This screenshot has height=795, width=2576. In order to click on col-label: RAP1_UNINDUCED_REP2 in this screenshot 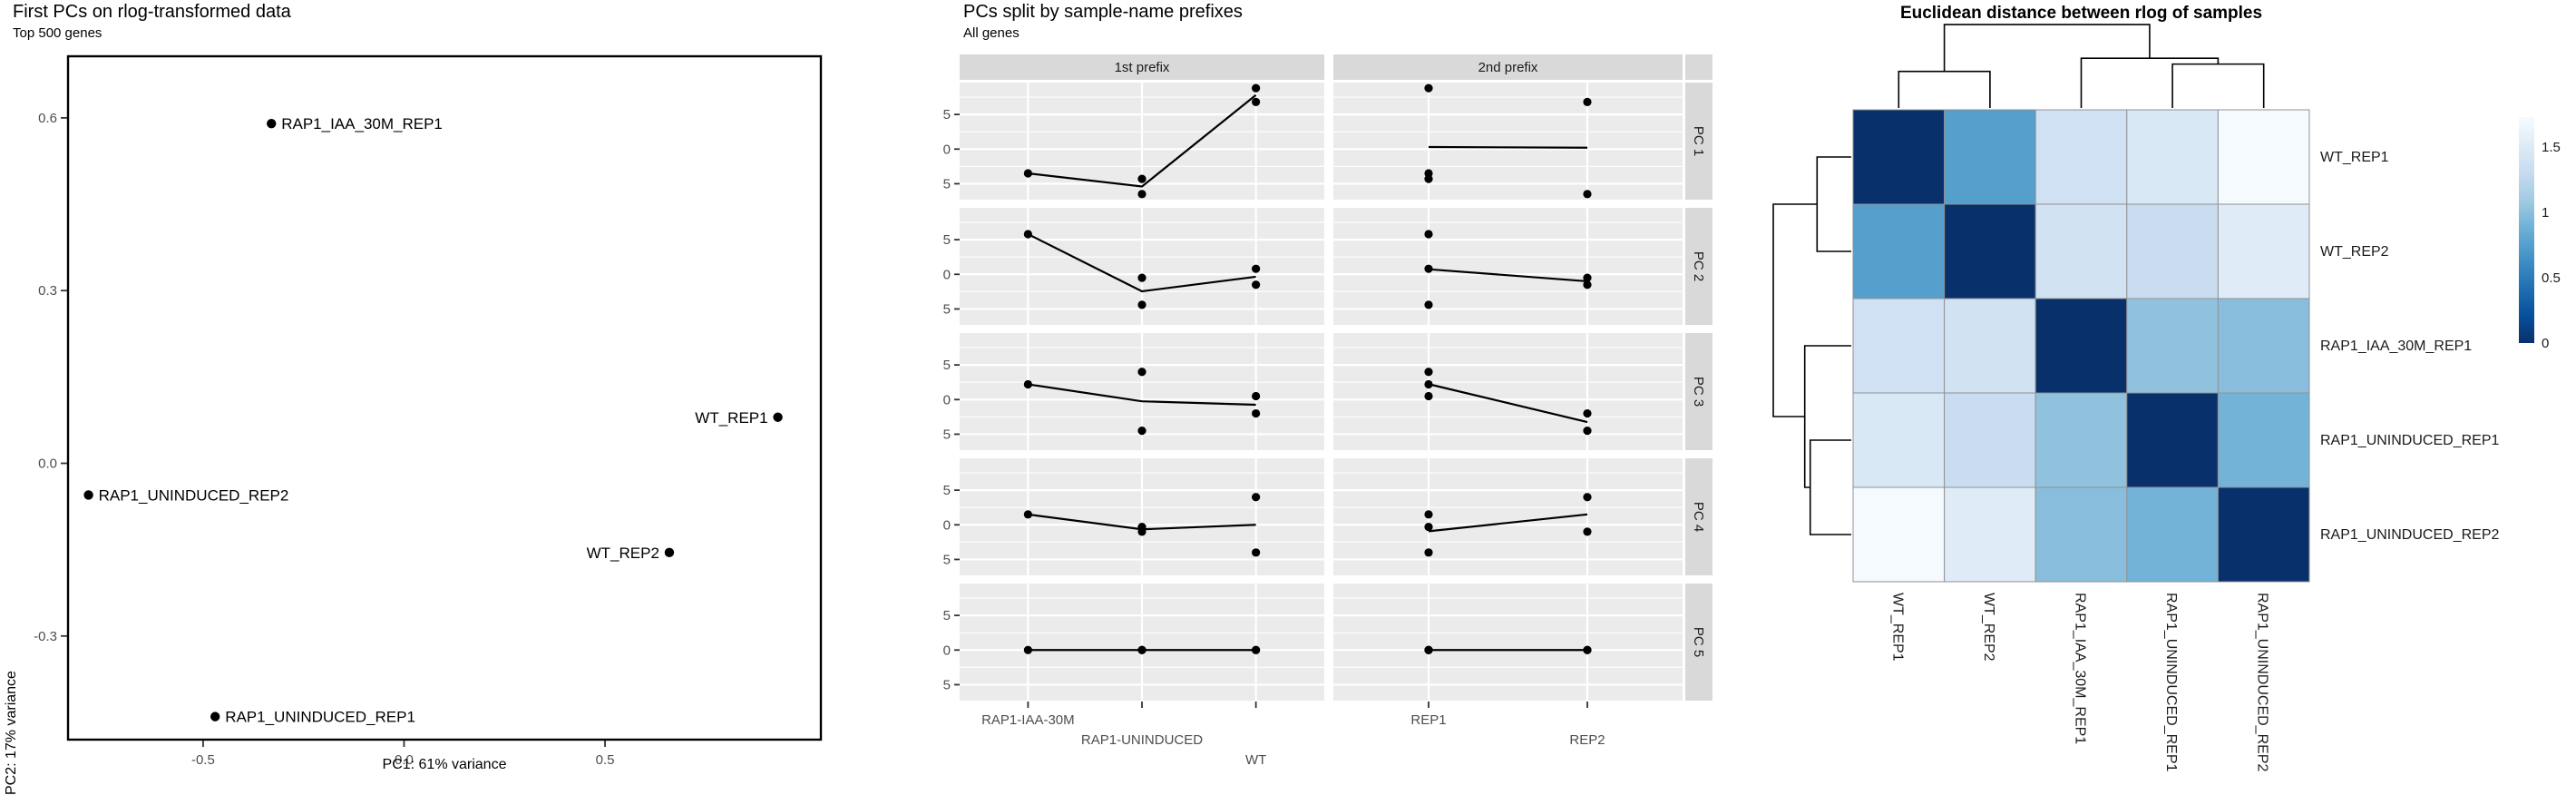, I will do `click(2262, 682)`.